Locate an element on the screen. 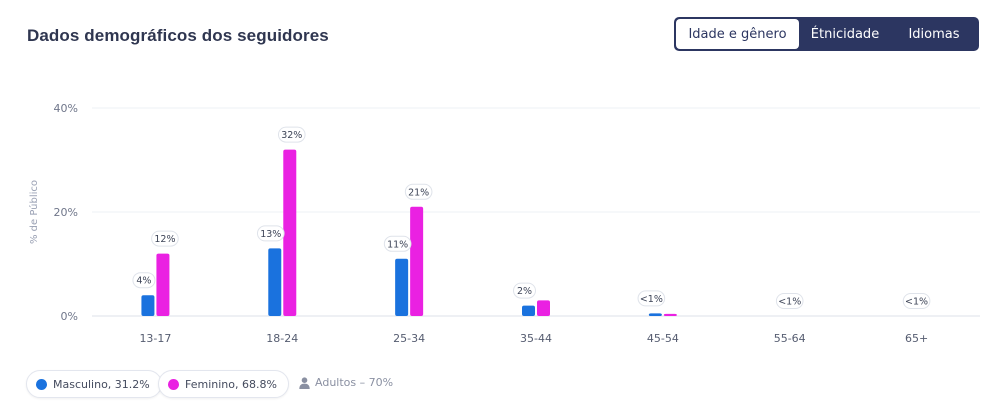 The width and height of the screenshot is (1000, 413). data-label-male-13-17-text: 4% is located at coordinates (143, 281).